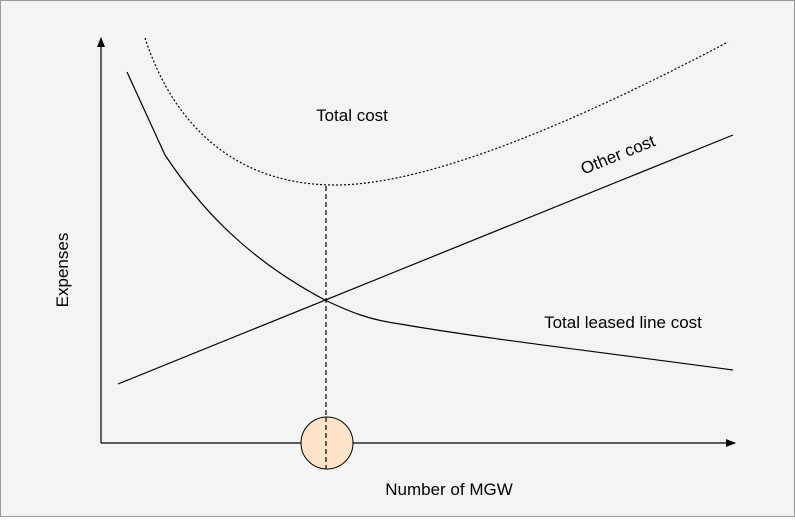 This screenshot has height=522, width=795. I want to click on curve-label: Total cost, so click(352, 115).